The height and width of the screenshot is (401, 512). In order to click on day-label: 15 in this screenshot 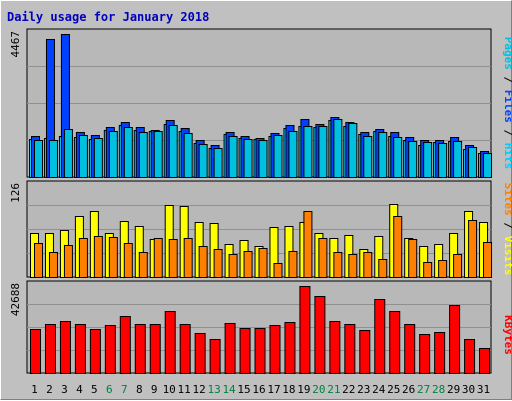, I will do `click(243, 389)`.